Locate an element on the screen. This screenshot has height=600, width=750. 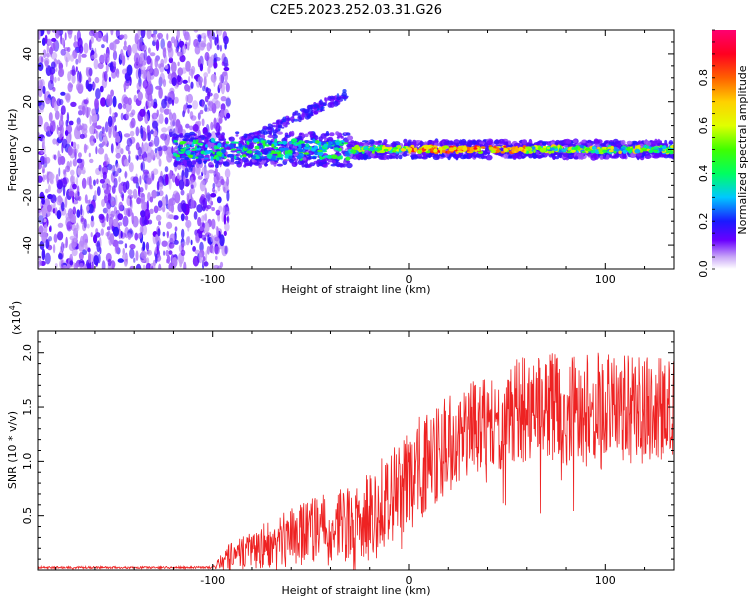
colorbar-tick-label: 0.4 is located at coordinates (703, 174).